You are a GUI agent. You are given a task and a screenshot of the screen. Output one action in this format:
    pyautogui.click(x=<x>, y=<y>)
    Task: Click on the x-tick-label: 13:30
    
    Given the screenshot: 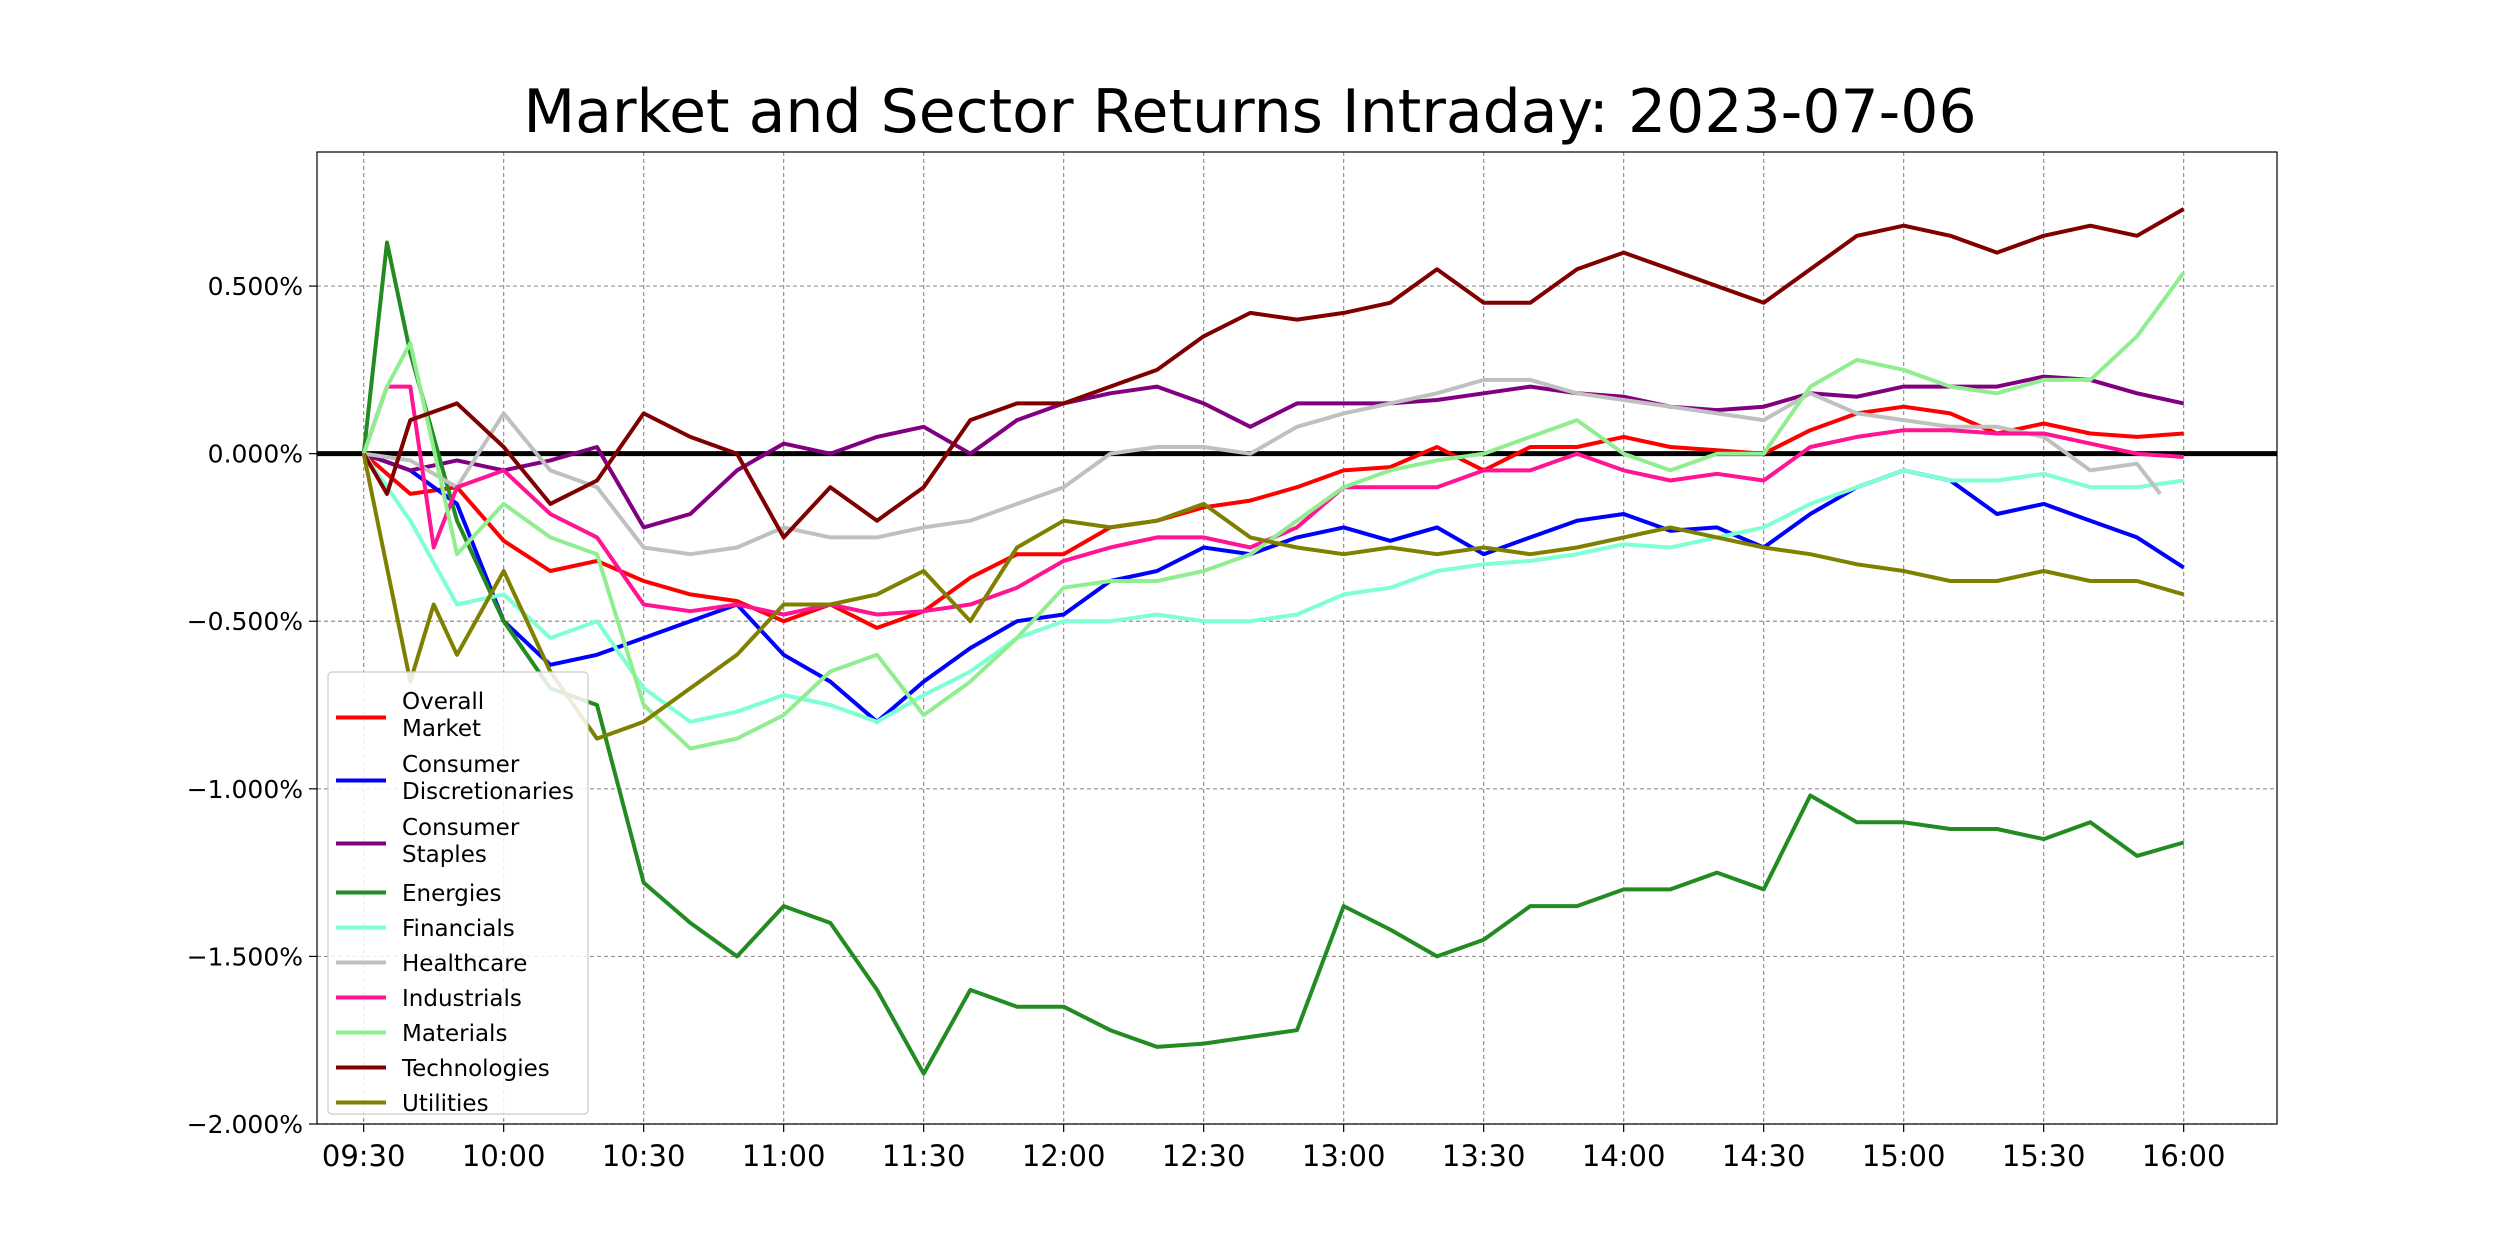 What is the action you would take?
    pyautogui.click(x=1484, y=1156)
    